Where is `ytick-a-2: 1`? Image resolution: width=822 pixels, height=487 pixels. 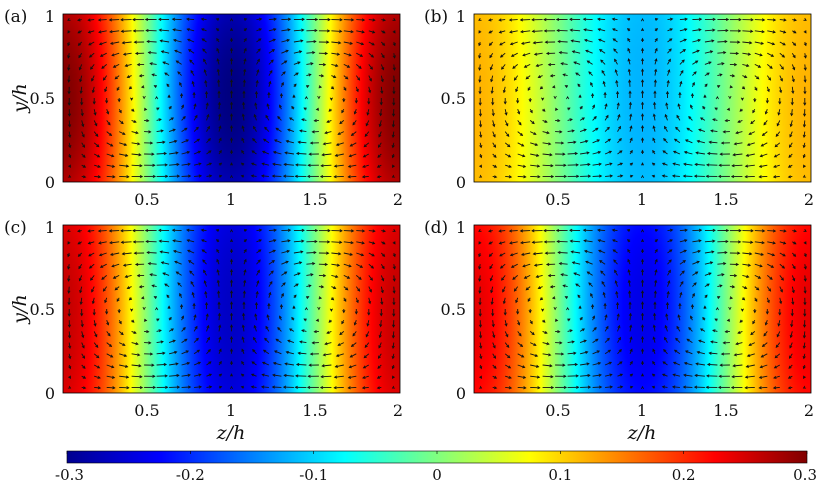
ytick-a-2: 1 is located at coordinates (50, 16).